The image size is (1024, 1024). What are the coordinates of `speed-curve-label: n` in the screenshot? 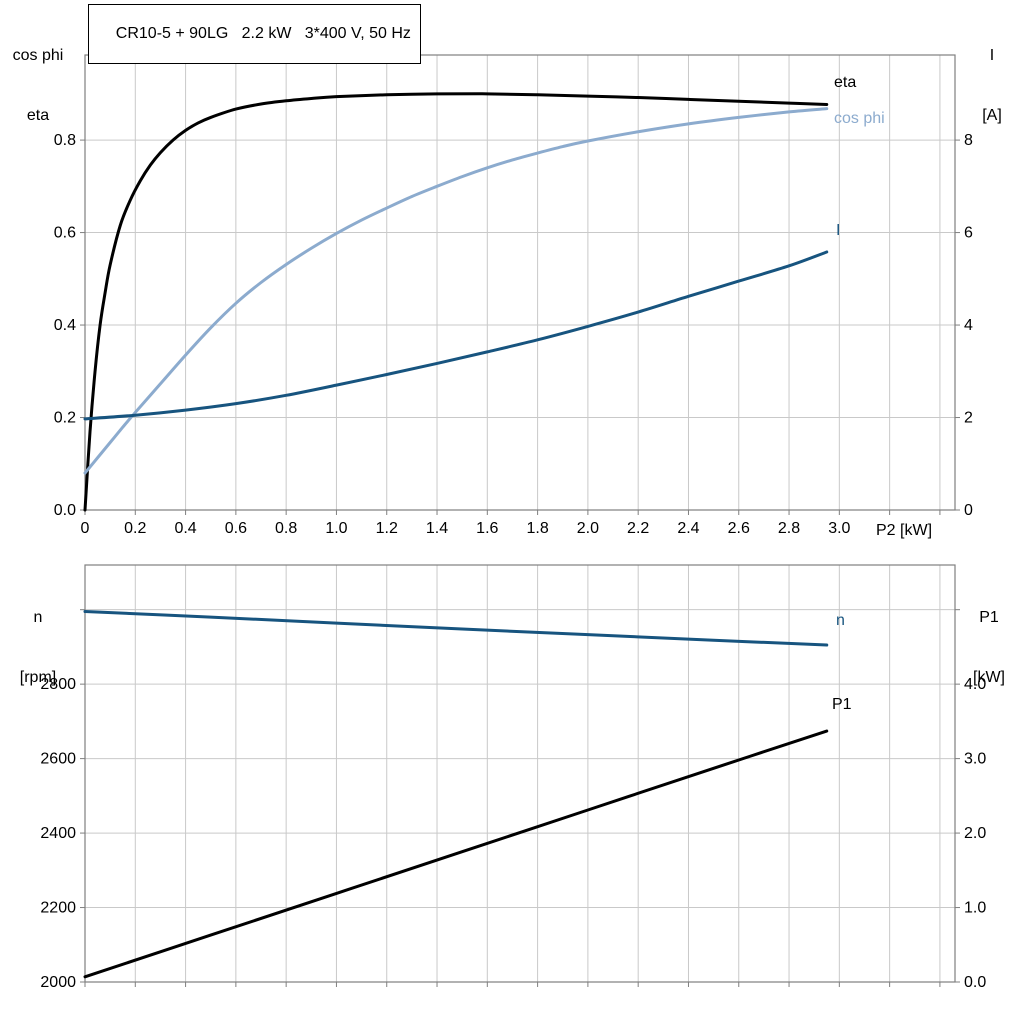 It's located at (840, 620).